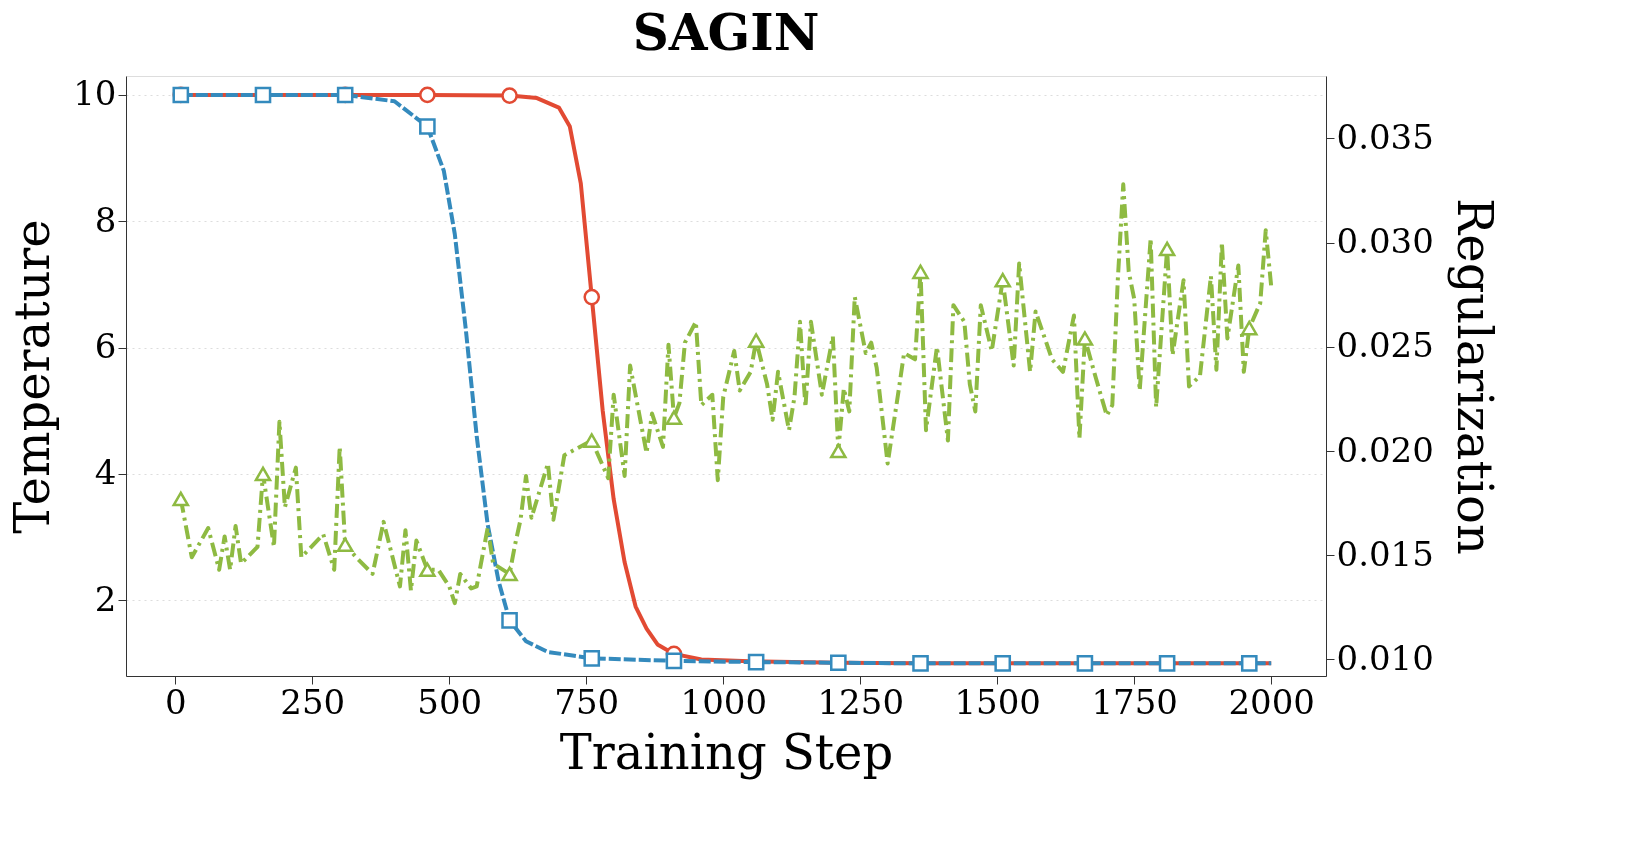 The image size is (1634, 852). Describe the element at coordinates (175, 701) in the screenshot. I see `x-tick-label: 0` at that location.